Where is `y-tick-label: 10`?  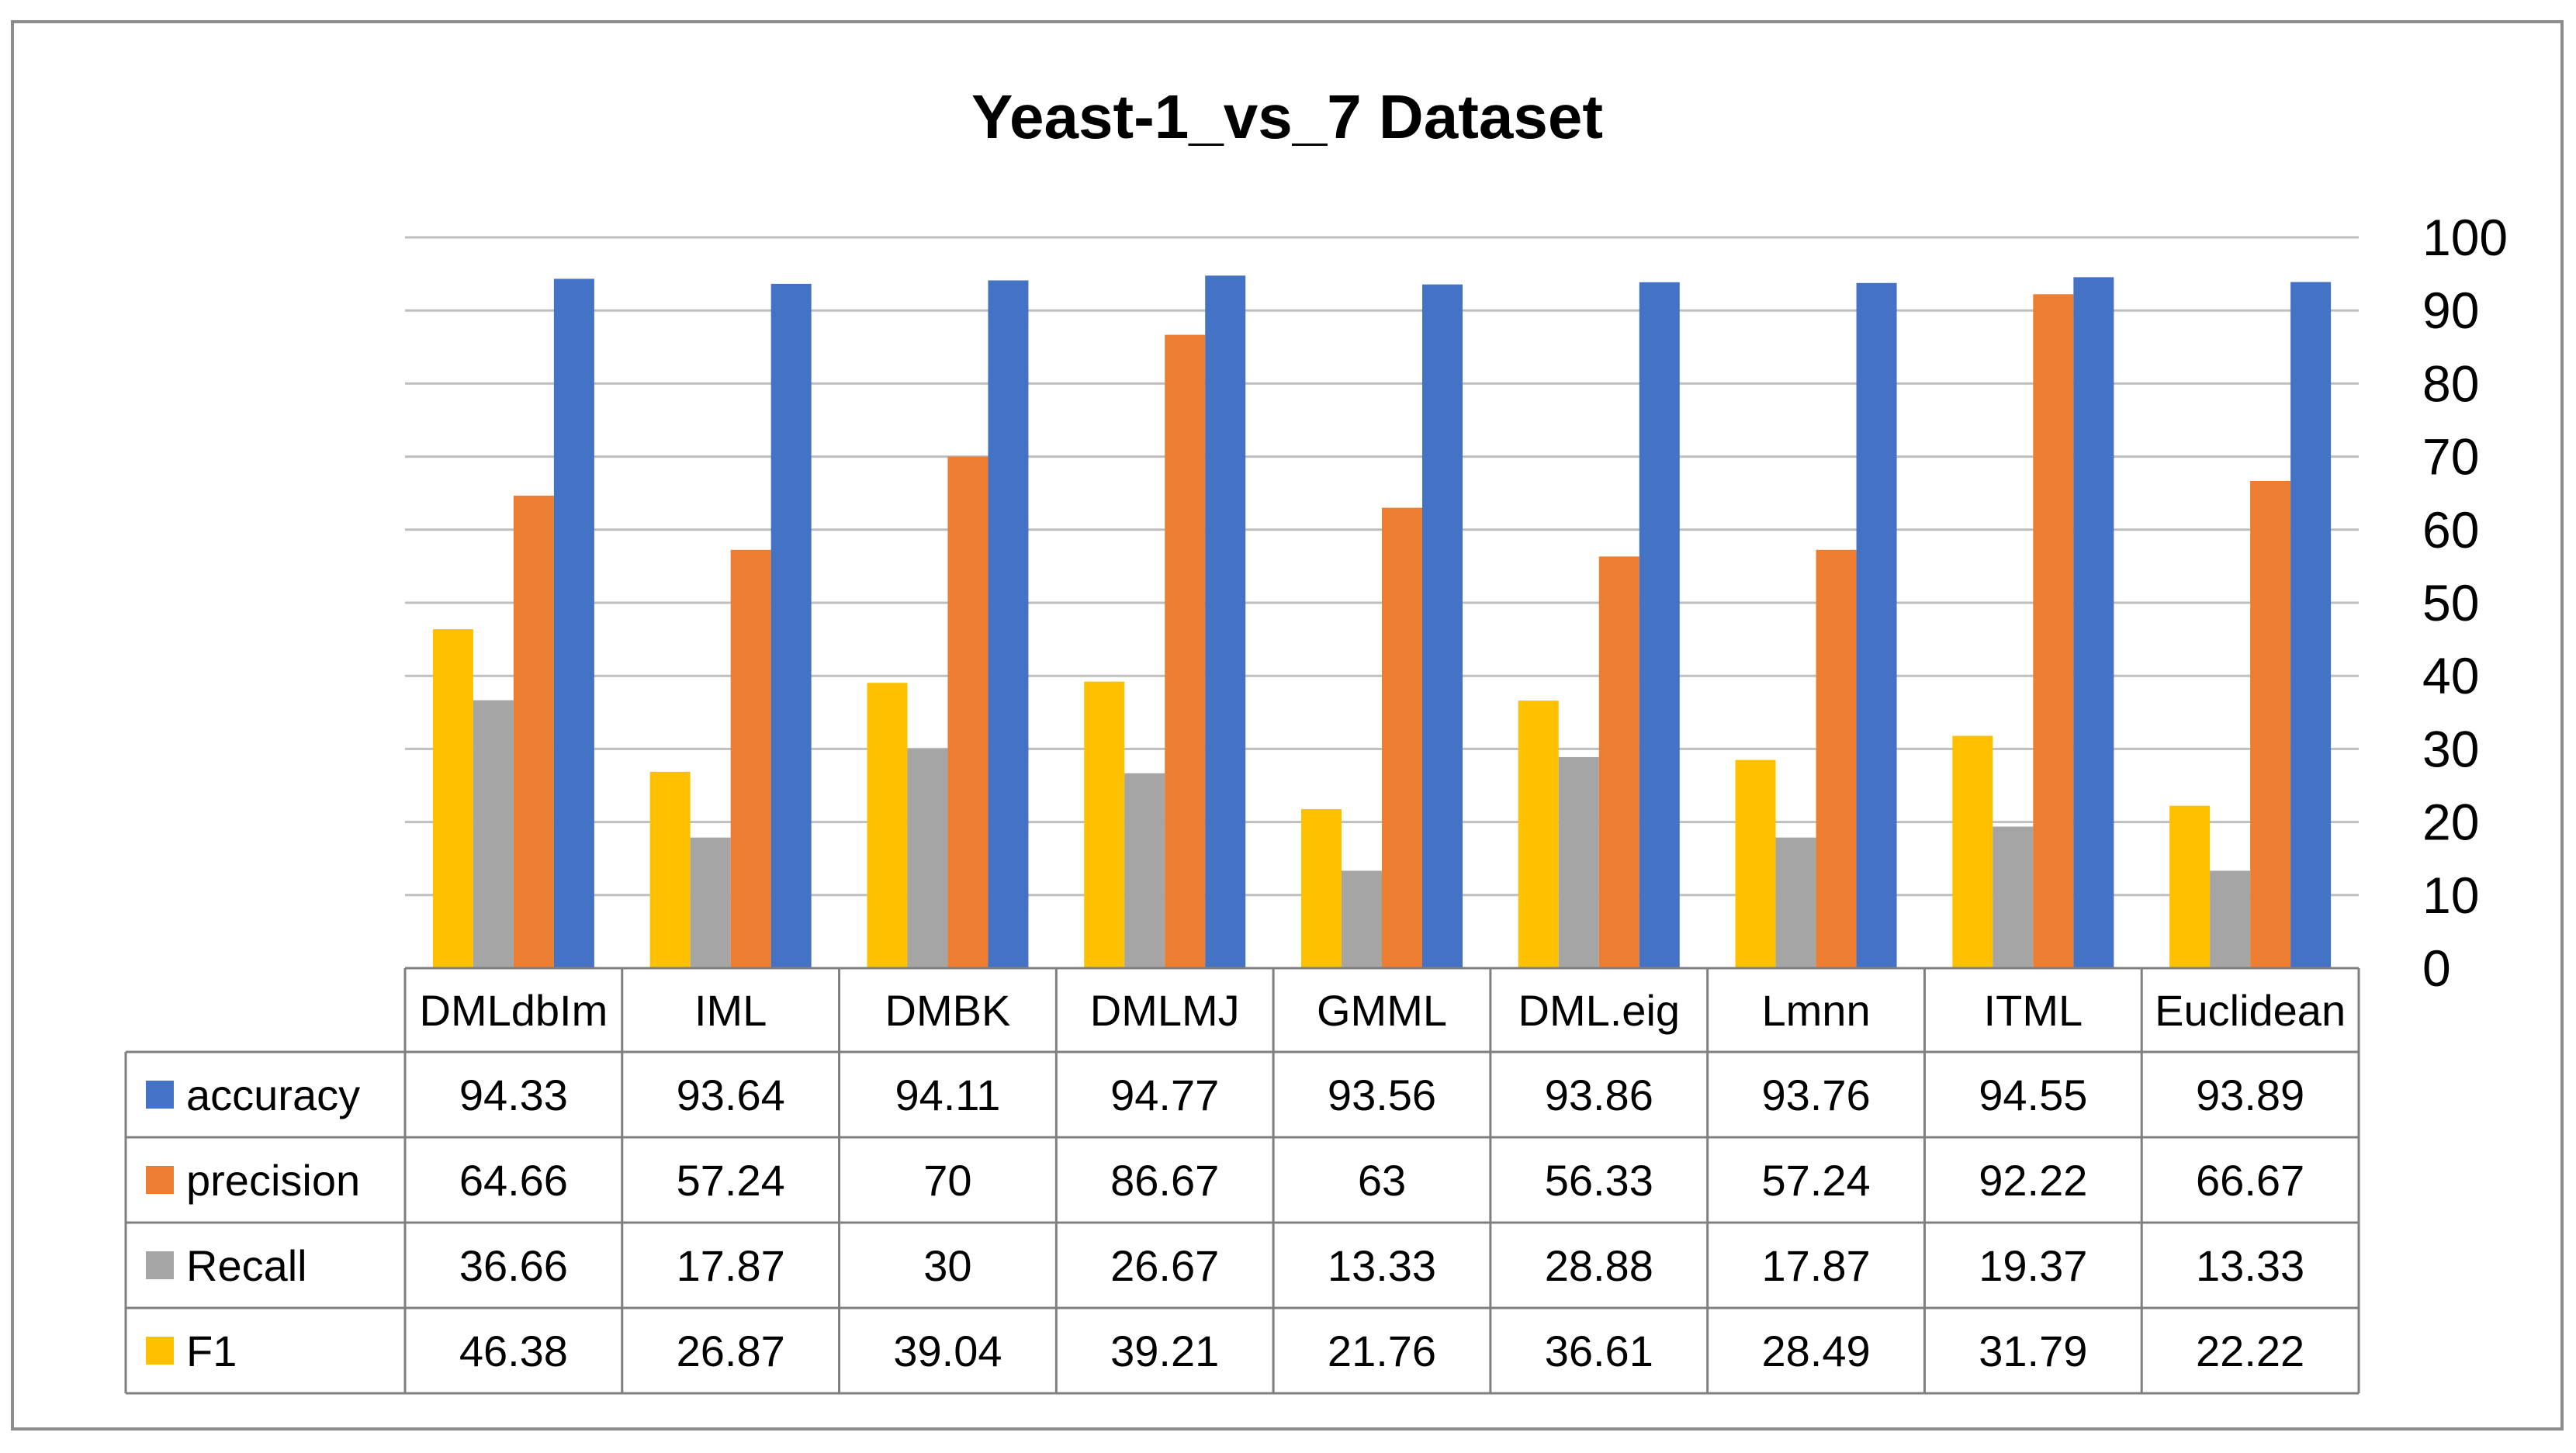
y-tick-label: 10 is located at coordinates (2450, 895).